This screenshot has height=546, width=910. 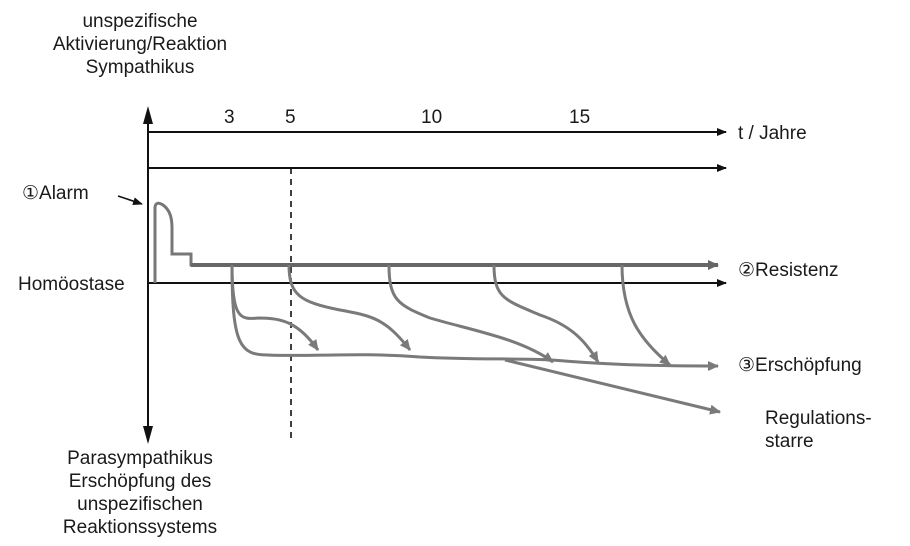 I want to click on time-axis-unit-label: t / Jahre, so click(x=772, y=133).